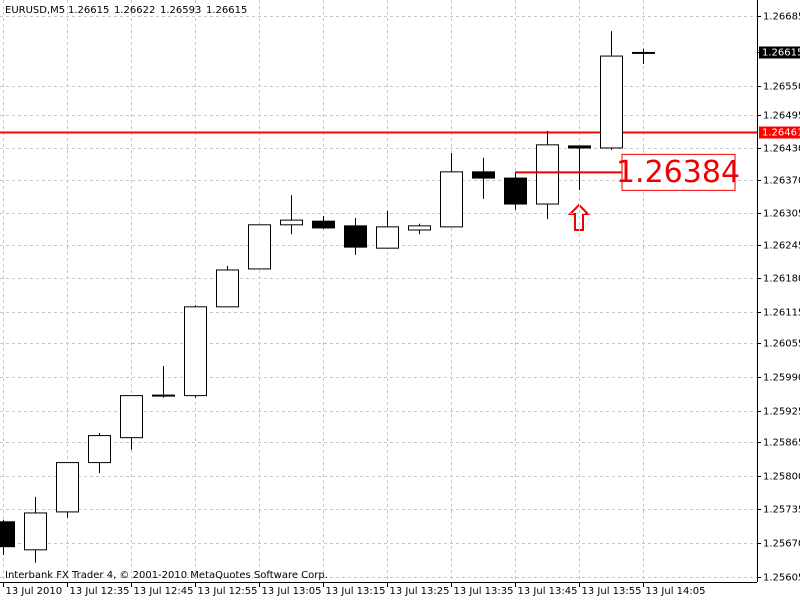 Image resolution: width=800 pixels, height=600 pixels. I want to click on y-tick-label: 1.25735, so click(781, 510).